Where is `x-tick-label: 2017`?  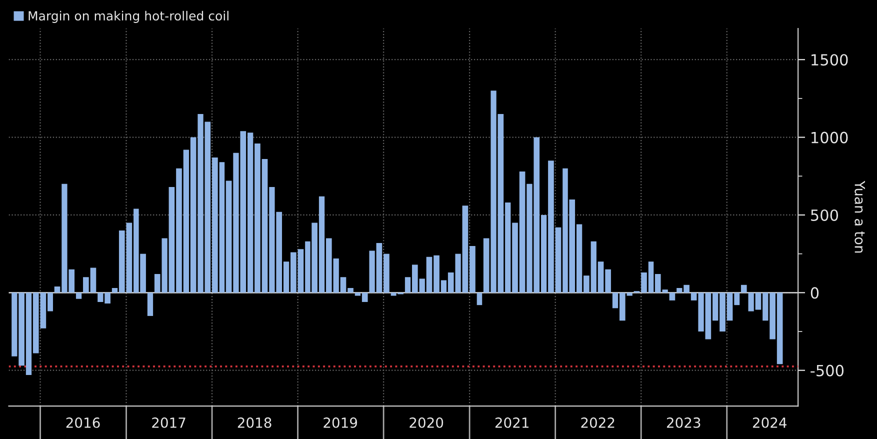 x-tick-label: 2017 is located at coordinates (169, 422).